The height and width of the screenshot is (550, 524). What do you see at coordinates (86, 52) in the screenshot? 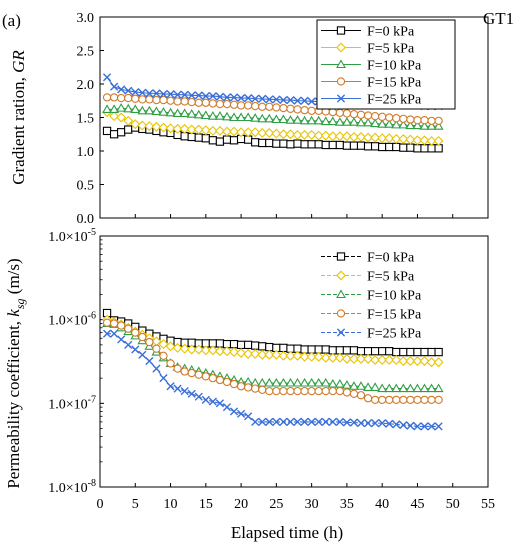
I see `y-tick-label: 2.5` at bounding box center [86, 52].